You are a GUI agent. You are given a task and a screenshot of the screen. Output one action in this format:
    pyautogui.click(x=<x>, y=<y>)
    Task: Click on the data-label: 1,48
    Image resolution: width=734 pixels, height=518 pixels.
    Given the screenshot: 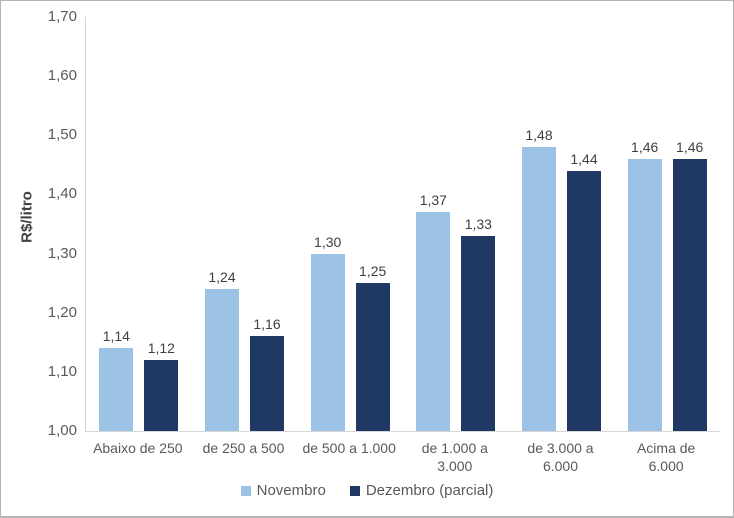 What is the action you would take?
    pyautogui.click(x=539, y=135)
    